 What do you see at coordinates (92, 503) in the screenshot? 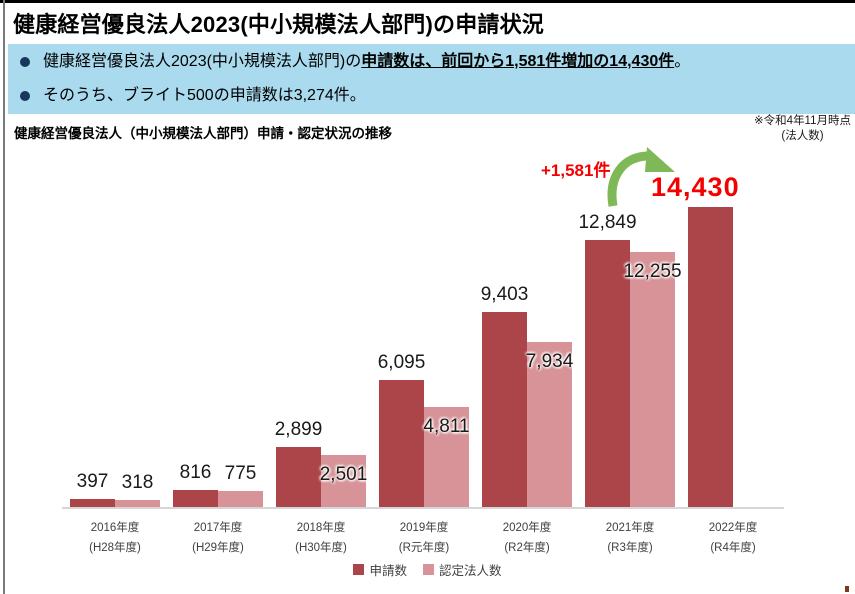
I see `bar-applications-2016年度` at bounding box center [92, 503].